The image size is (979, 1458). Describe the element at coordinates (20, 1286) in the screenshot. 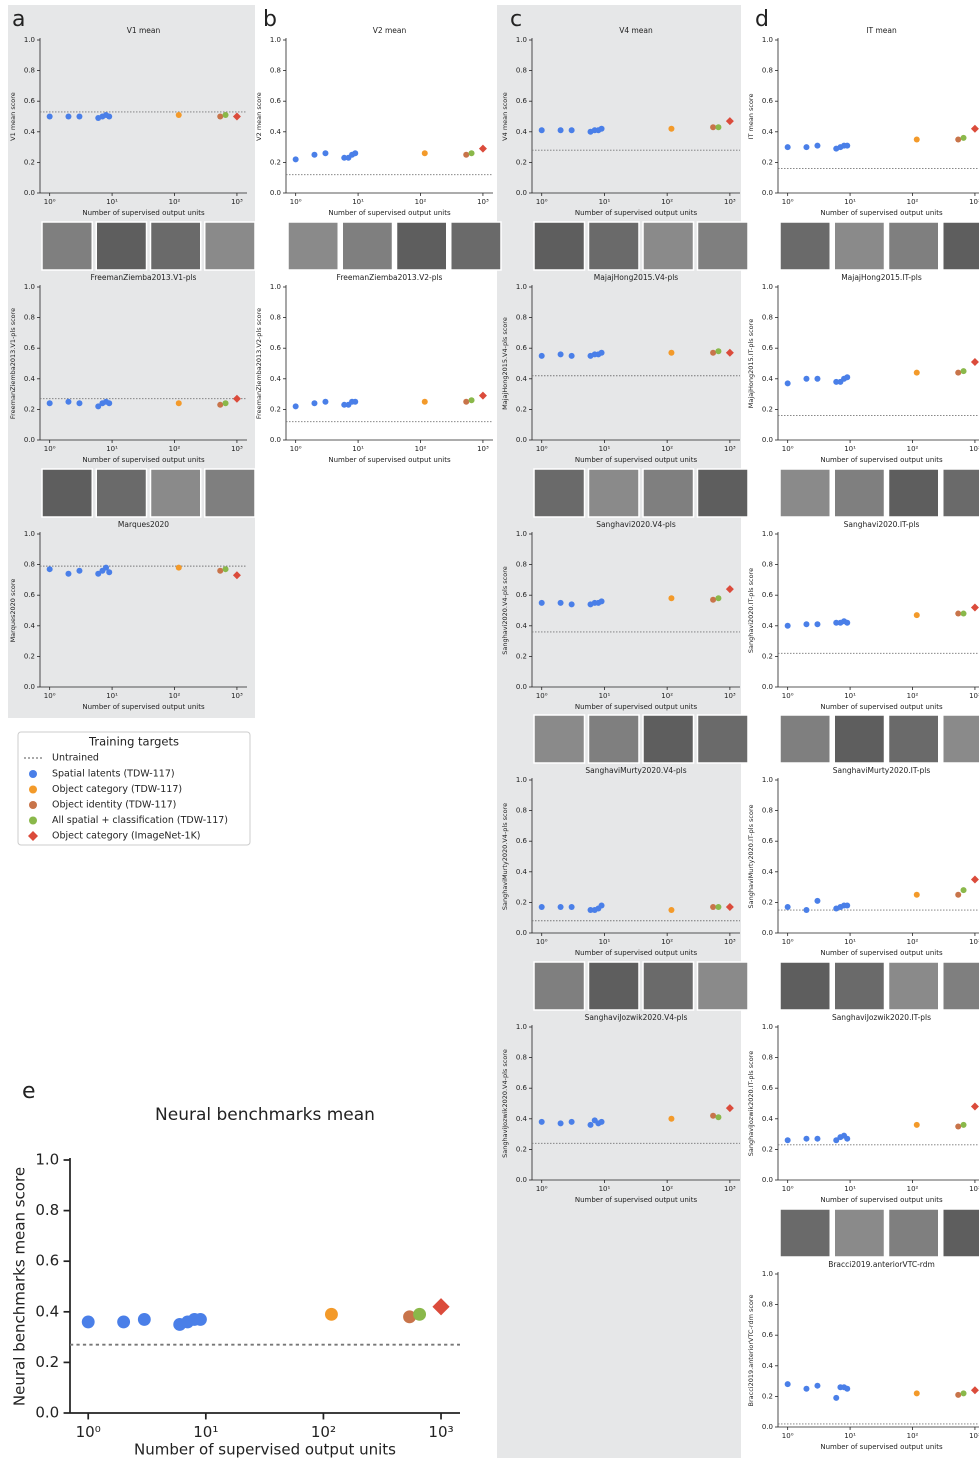

I see `y-axis-label: Neural benchmarks mean score` at that location.